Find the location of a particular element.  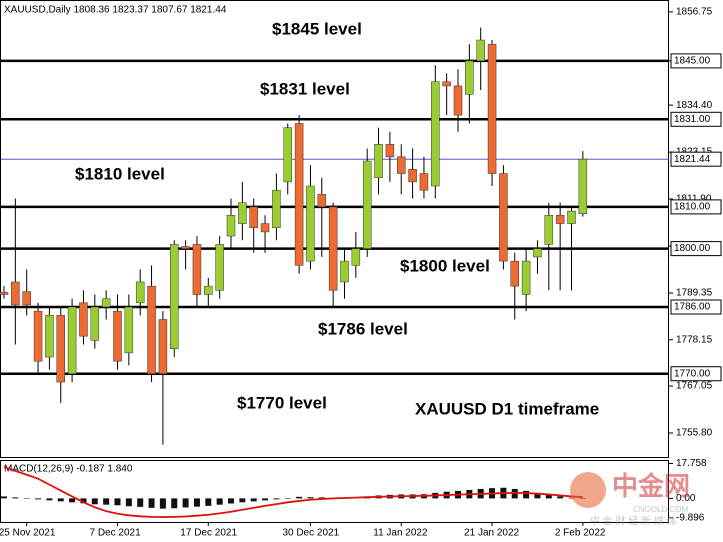

watermark-site: CNGOLD.COM is located at coordinates (660, 509).